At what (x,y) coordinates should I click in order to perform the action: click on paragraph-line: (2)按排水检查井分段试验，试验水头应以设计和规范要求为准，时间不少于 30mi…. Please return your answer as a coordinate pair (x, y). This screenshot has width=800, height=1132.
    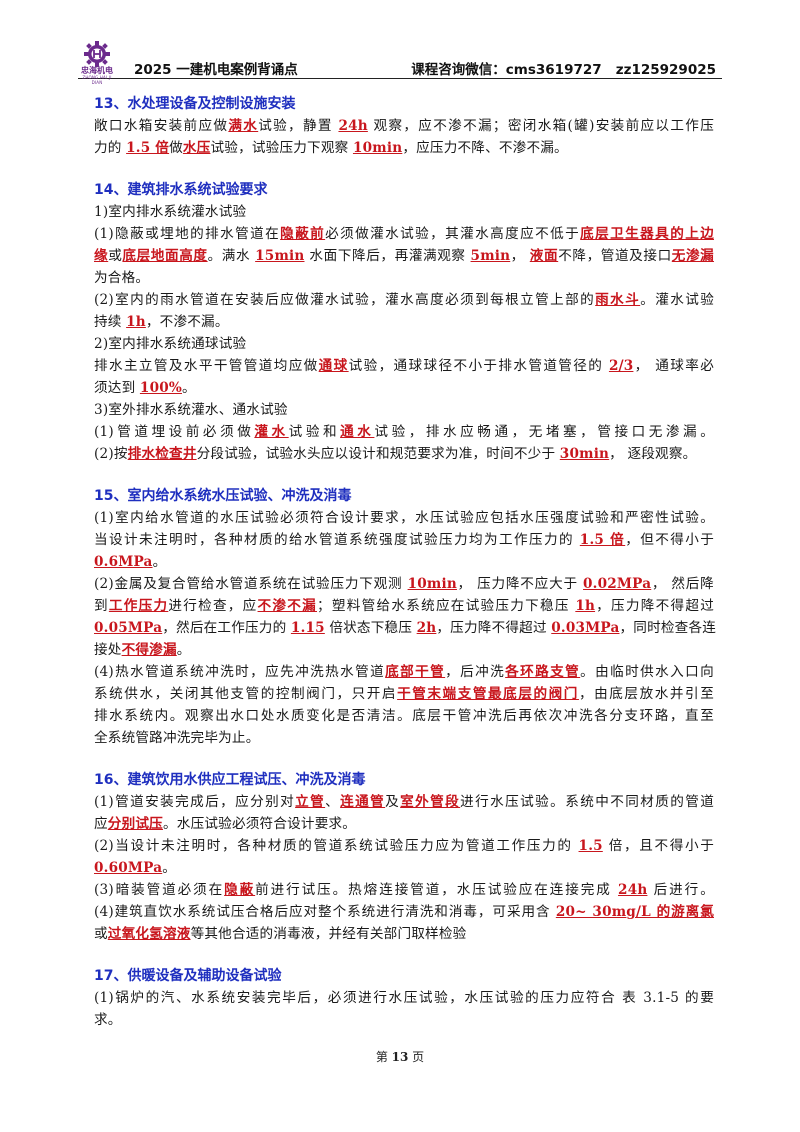
    Looking at the image, I should click on (404, 454).